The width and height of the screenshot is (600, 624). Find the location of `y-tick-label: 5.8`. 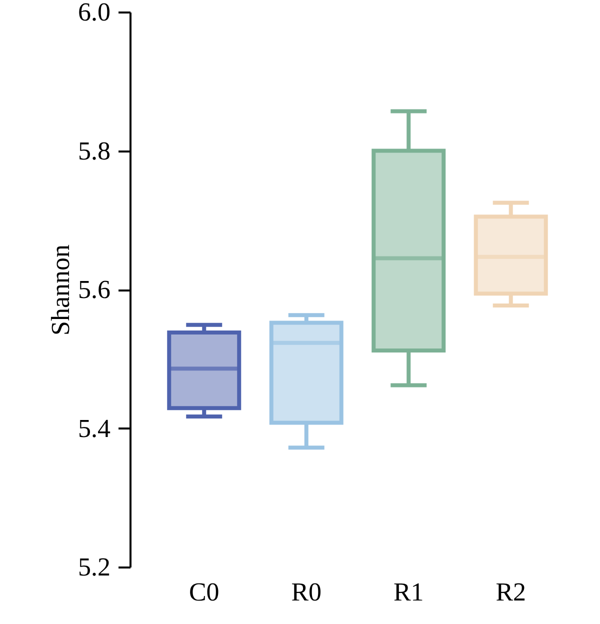

y-tick-label: 5.8 is located at coordinates (94, 151).